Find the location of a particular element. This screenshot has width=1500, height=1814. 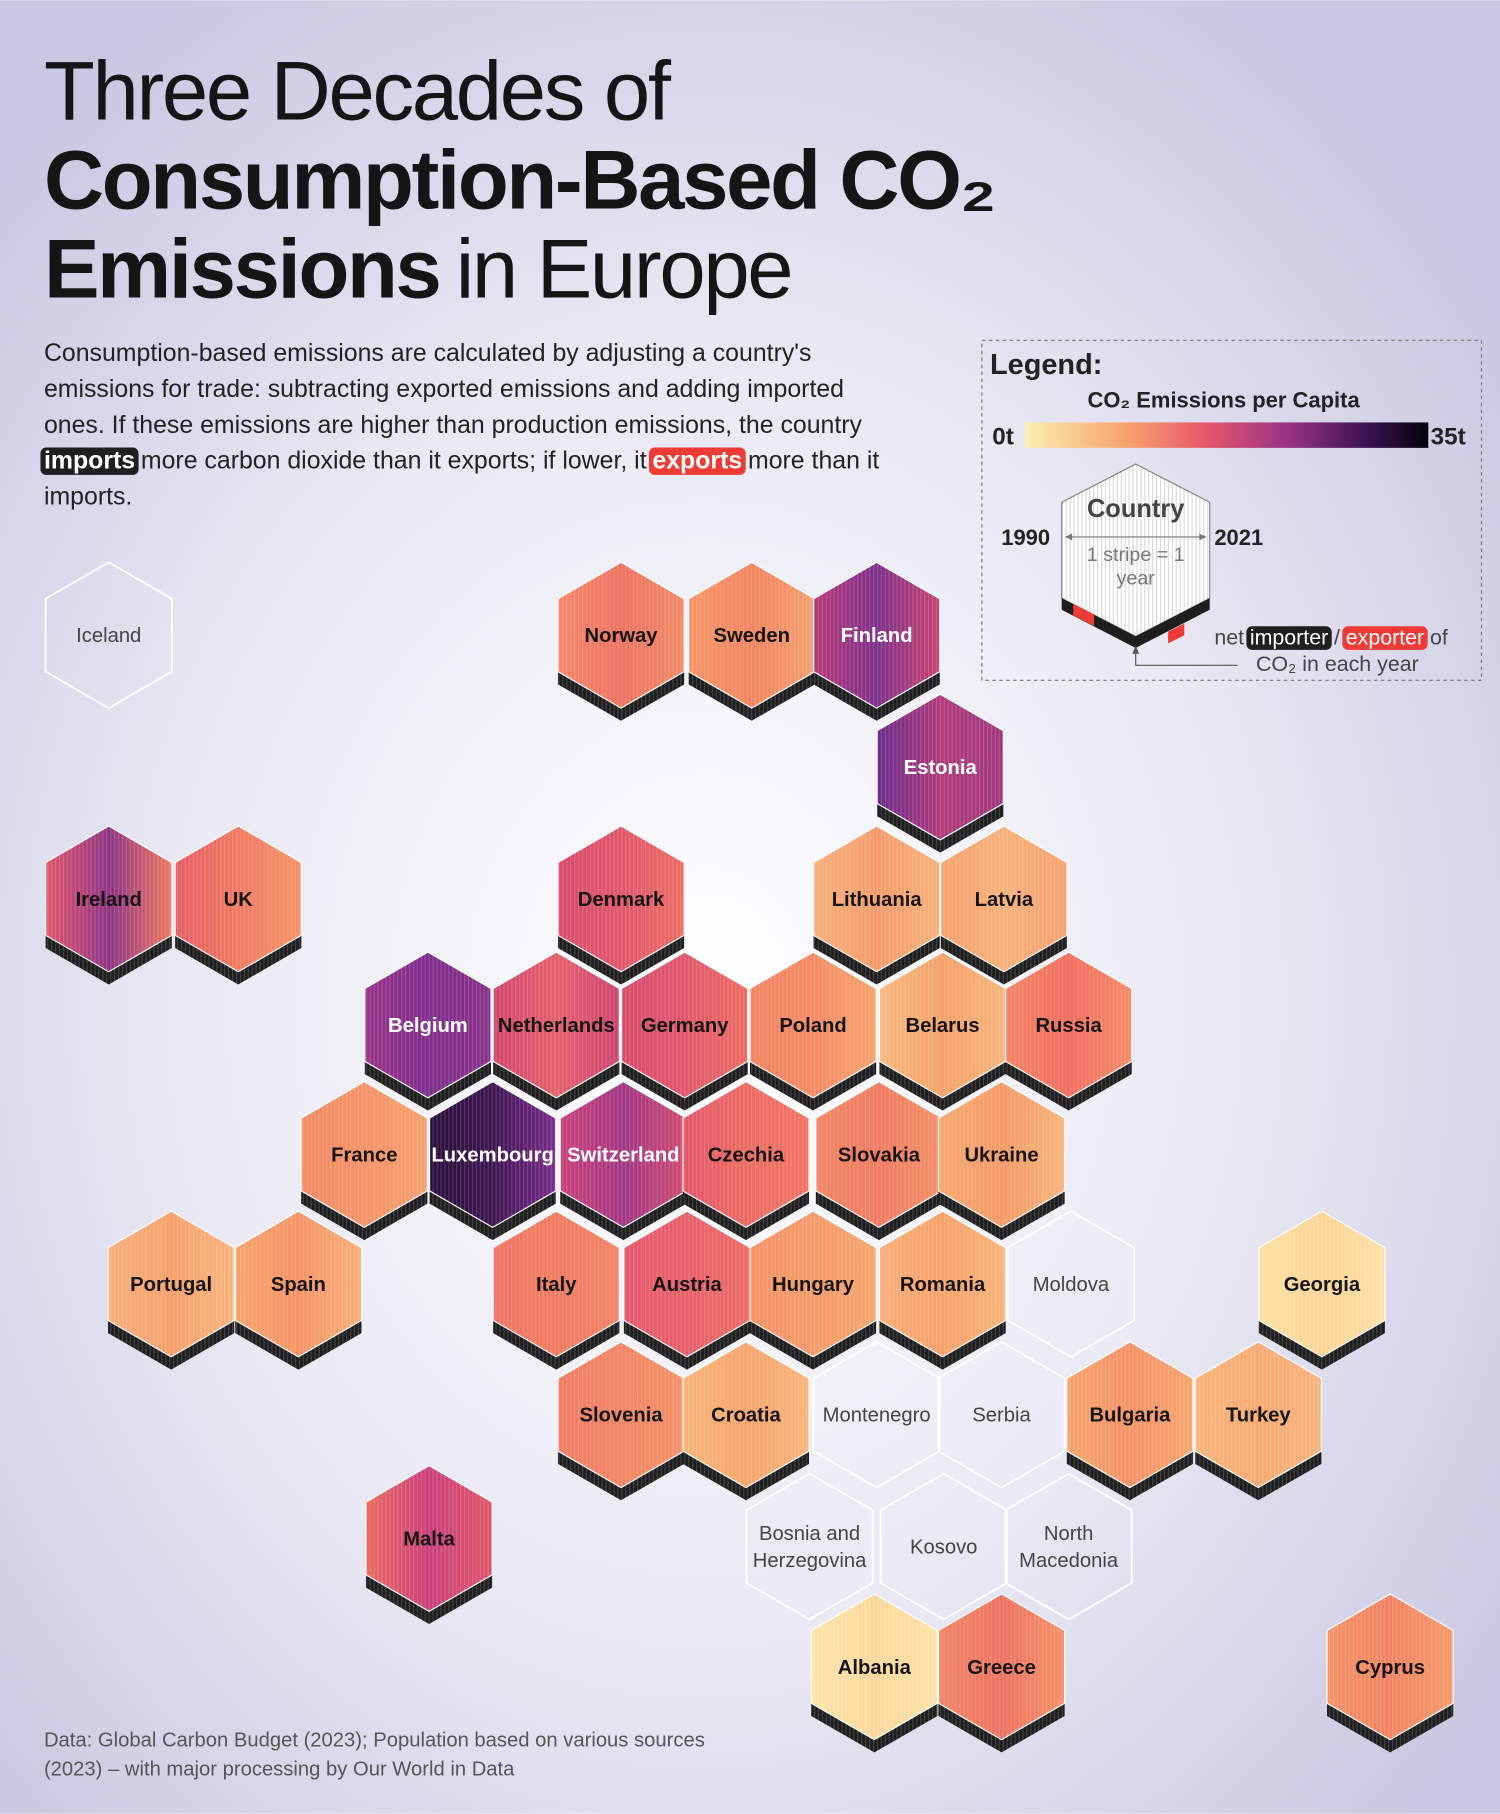

title-text: Emissions is located at coordinates (242, 269).